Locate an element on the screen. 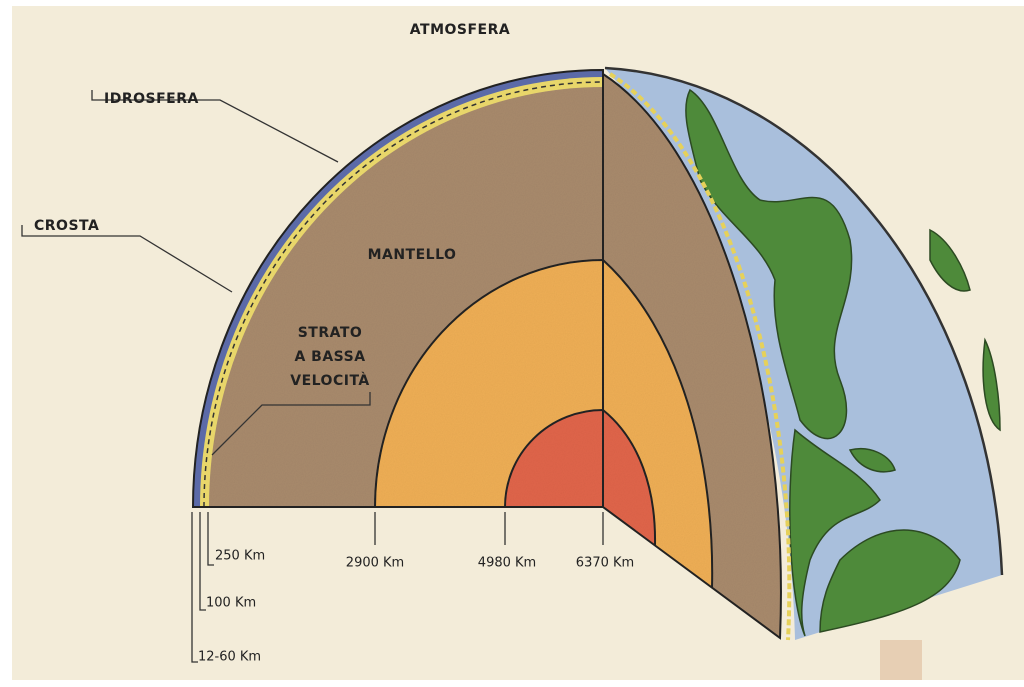 The height and width of the screenshot is (687, 1024). crust-band is located at coordinates (700, 356).